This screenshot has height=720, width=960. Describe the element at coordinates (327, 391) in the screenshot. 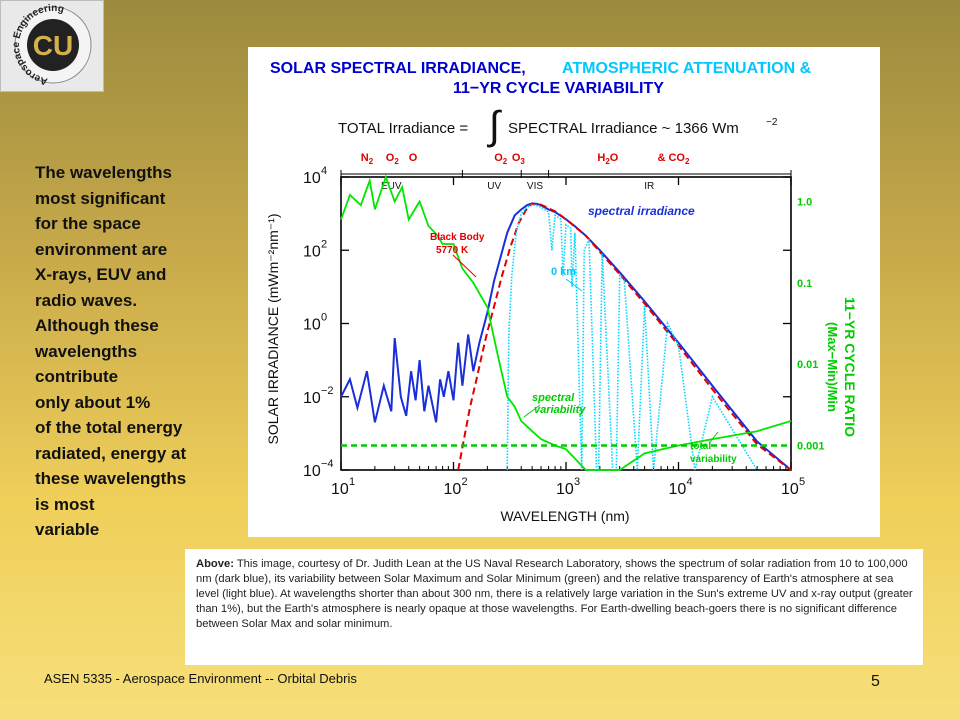

I see `y-tick-exponent: −2` at that location.